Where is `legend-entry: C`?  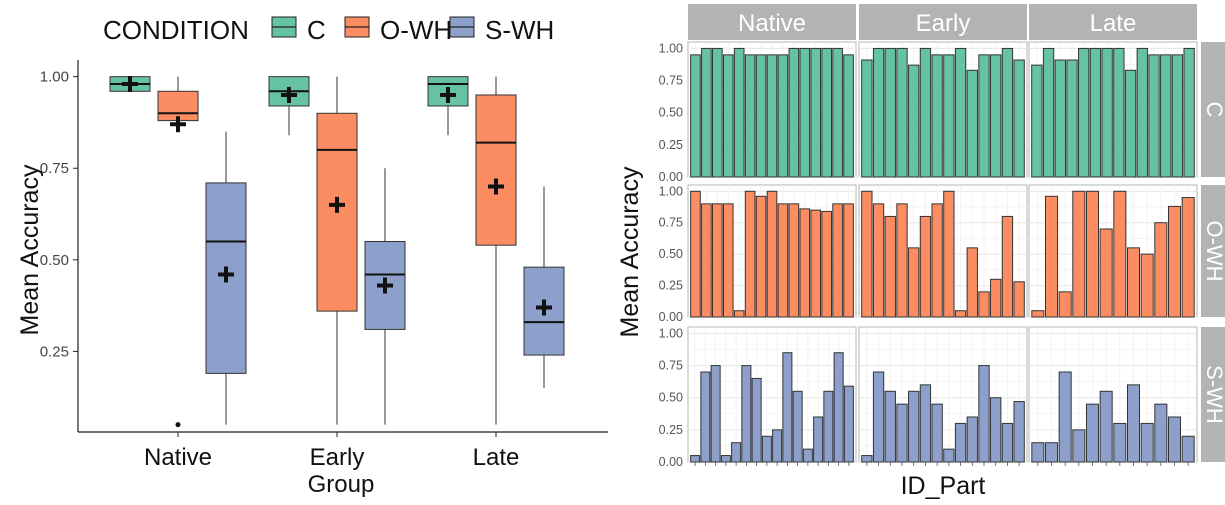
legend-entry: C is located at coordinates (298, 30).